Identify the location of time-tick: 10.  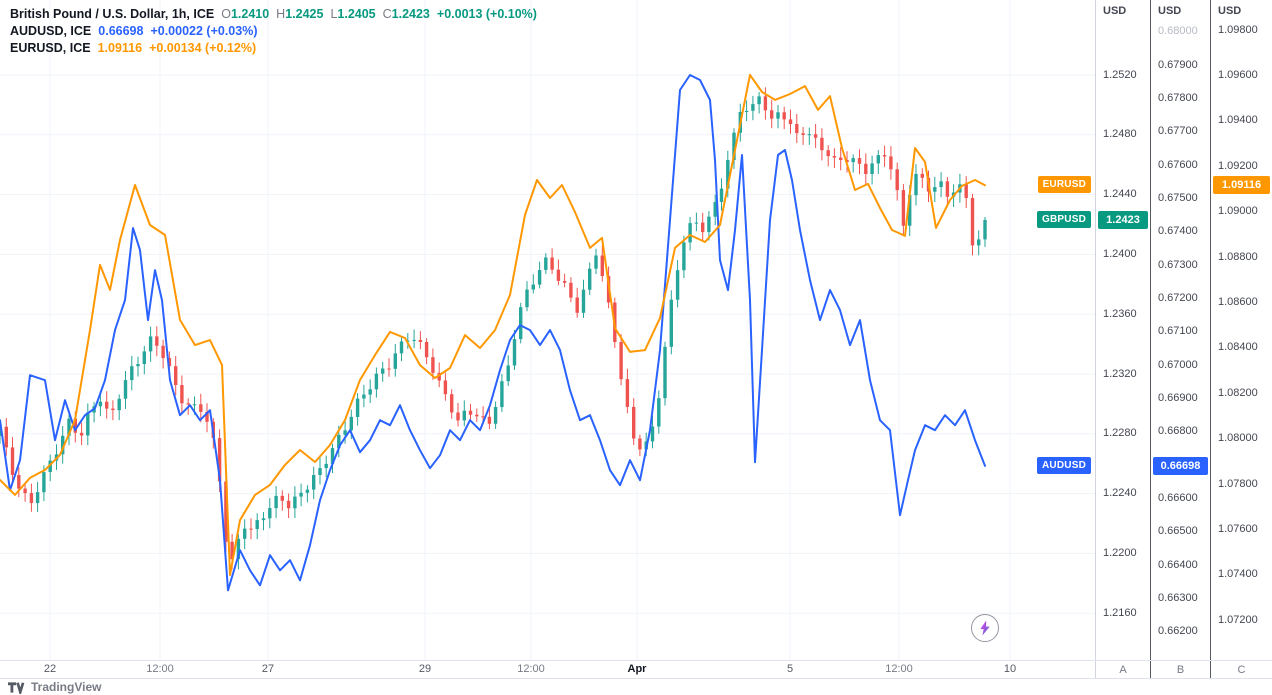
(1010, 669).